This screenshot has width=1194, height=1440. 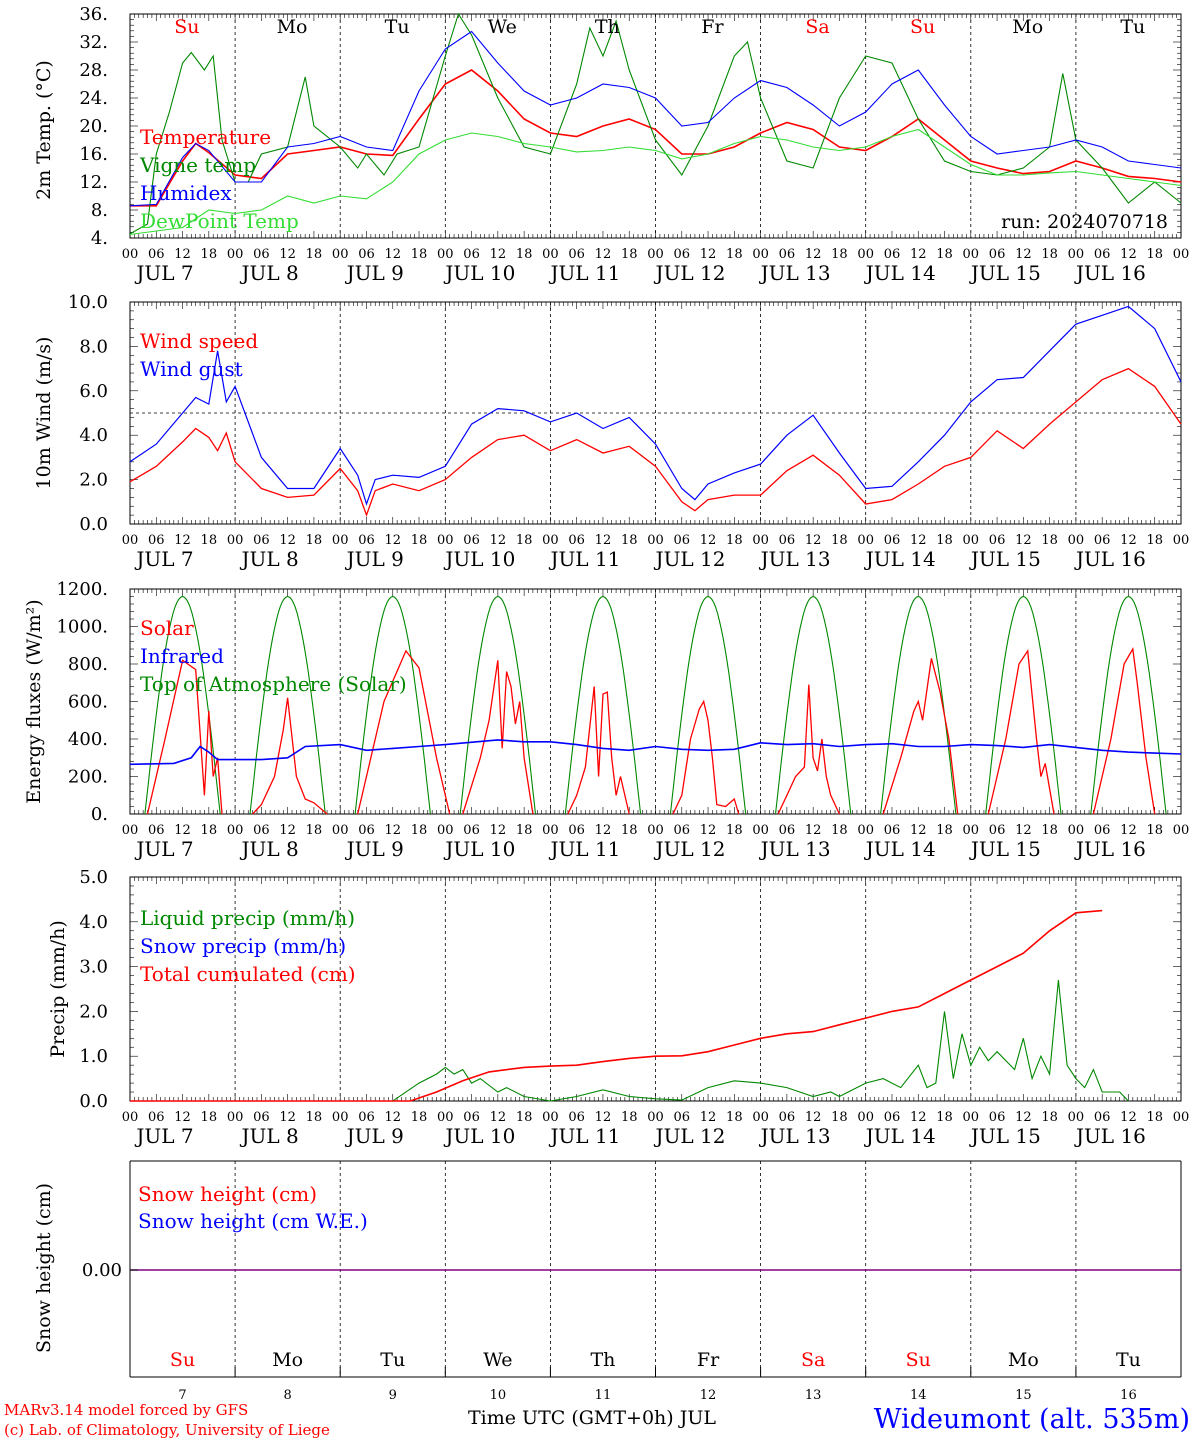 What do you see at coordinates (795, 1136) in the screenshot?
I see `x-date-label: JUL 13` at bounding box center [795, 1136].